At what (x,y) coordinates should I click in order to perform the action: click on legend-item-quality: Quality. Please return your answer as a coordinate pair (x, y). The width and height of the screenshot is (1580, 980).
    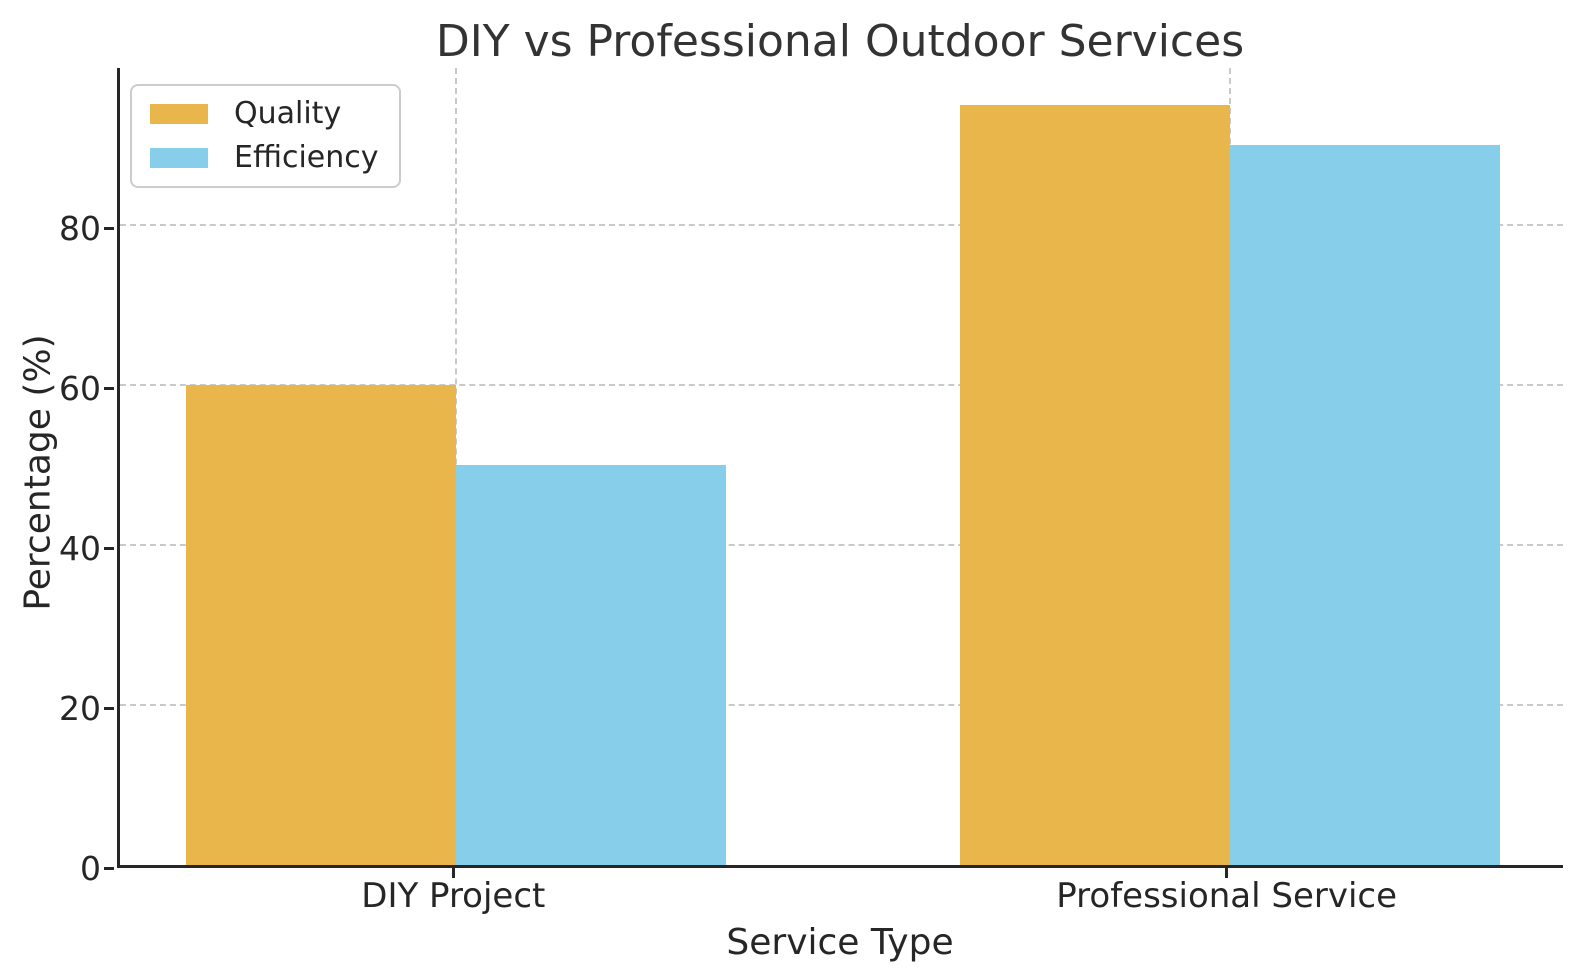
    Looking at the image, I should click on (264, 114).